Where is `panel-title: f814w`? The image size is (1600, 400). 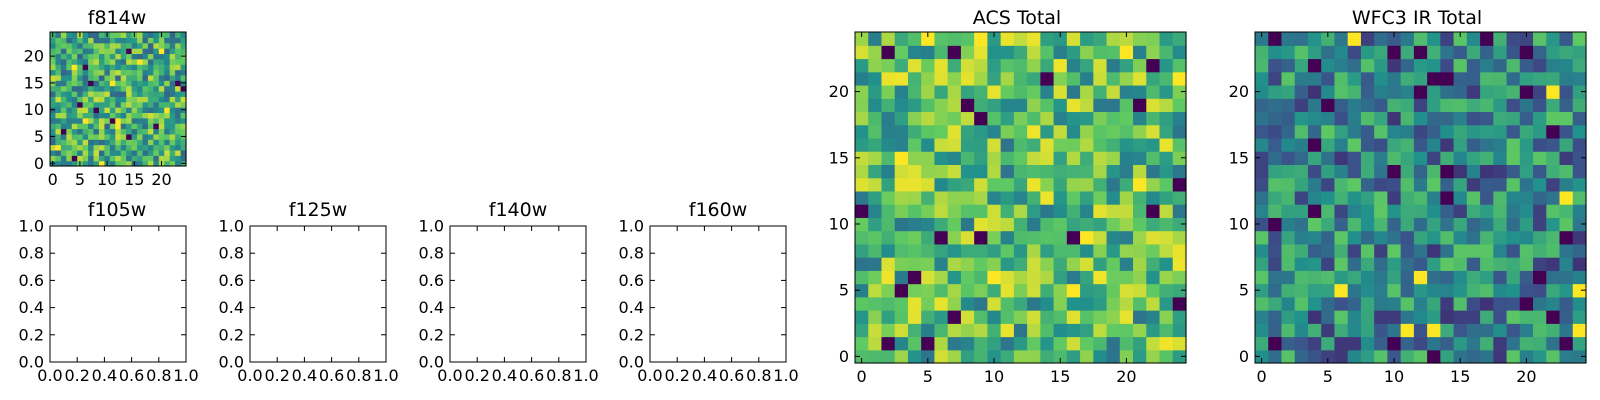 panel-title: f814w is located at coordinates (117, 18).